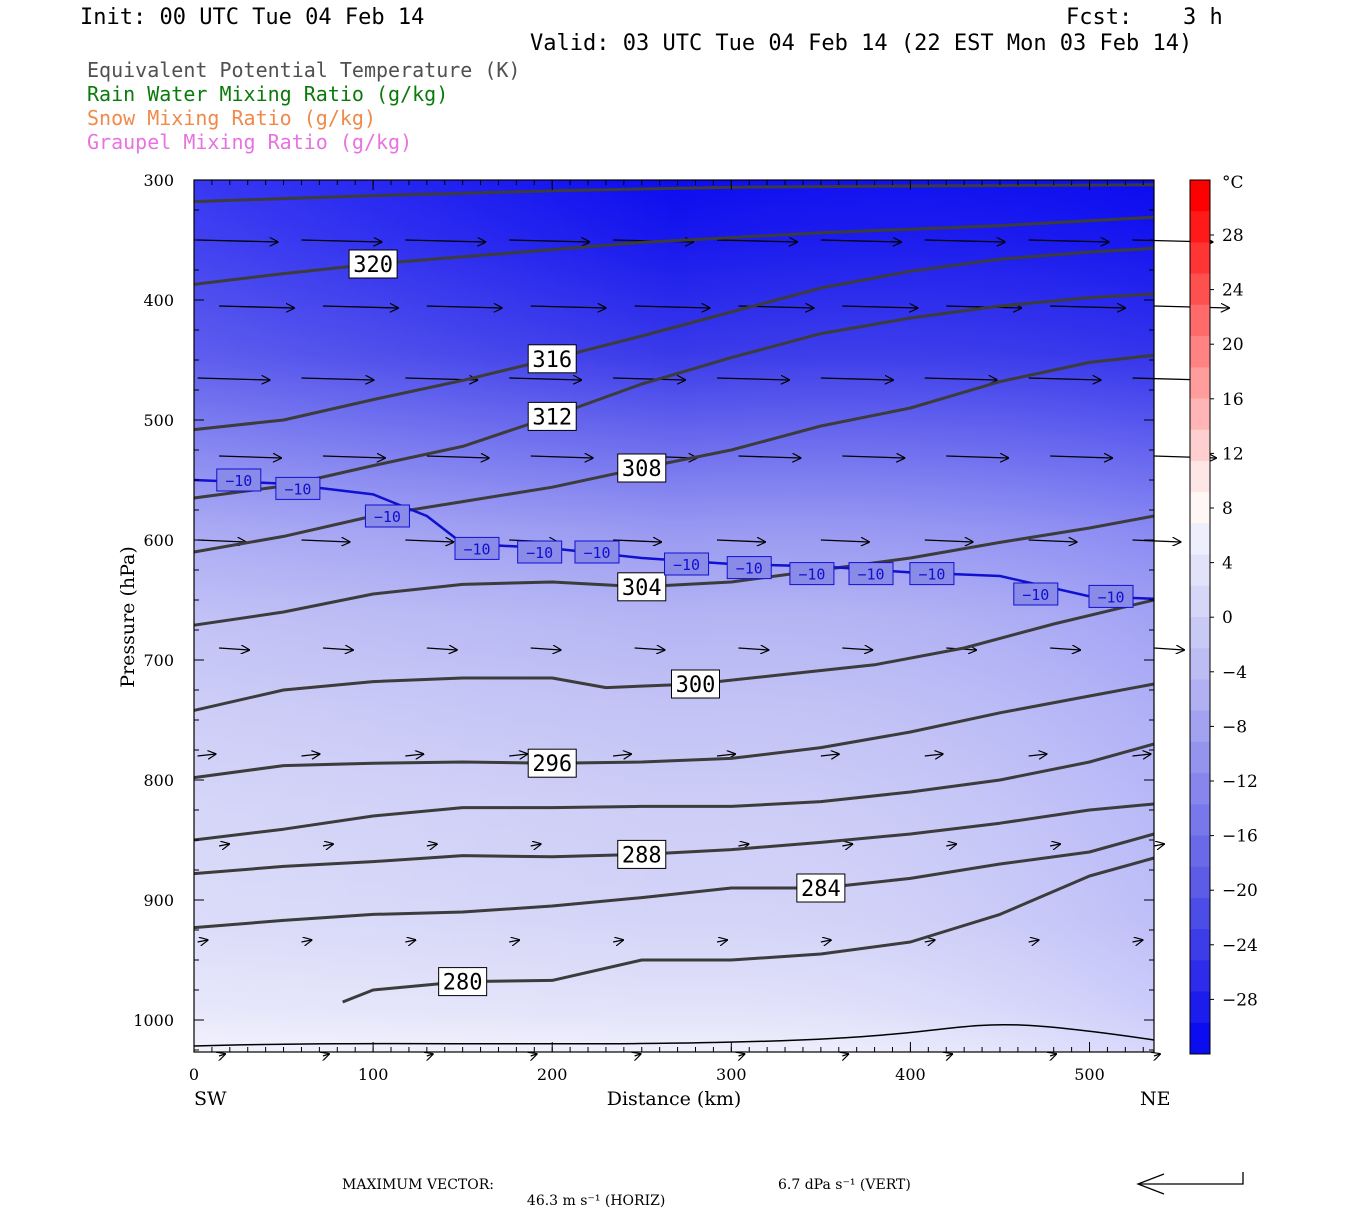 The height and width of the screenshot is (1209, 1350). What do you see at coordinates (642, 588) in the screenshot?
I see `contour-label: 304` at bounding box center [642, 588].